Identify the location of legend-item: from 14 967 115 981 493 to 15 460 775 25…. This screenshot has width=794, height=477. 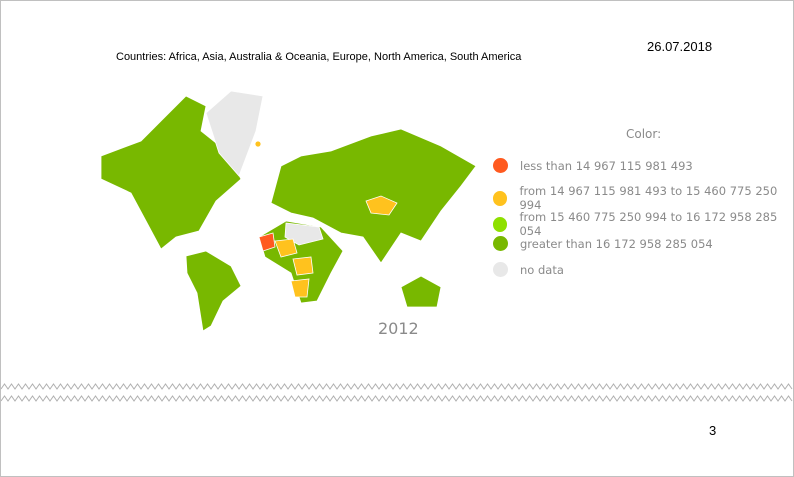
(643, 198).